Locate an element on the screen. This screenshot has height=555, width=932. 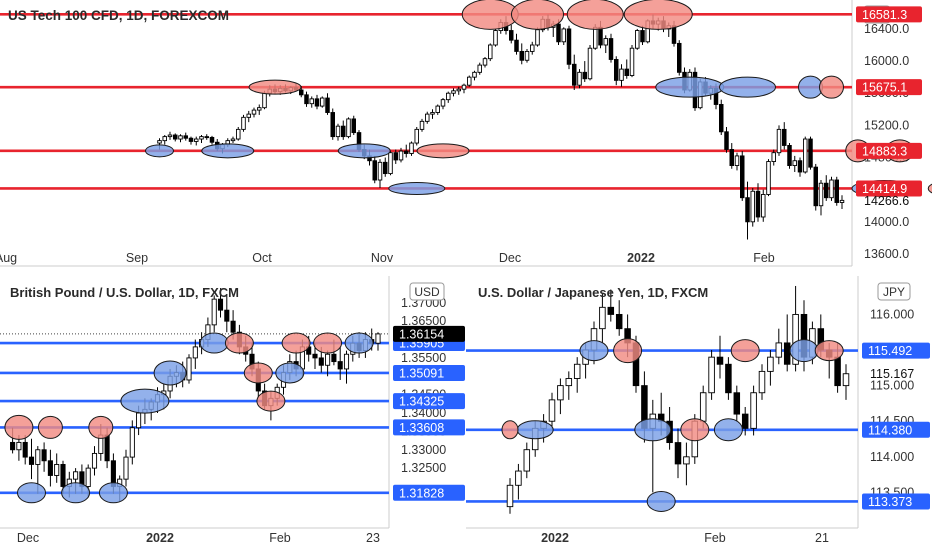
x-tick-label: Dec is located at coordinates (28, 538).